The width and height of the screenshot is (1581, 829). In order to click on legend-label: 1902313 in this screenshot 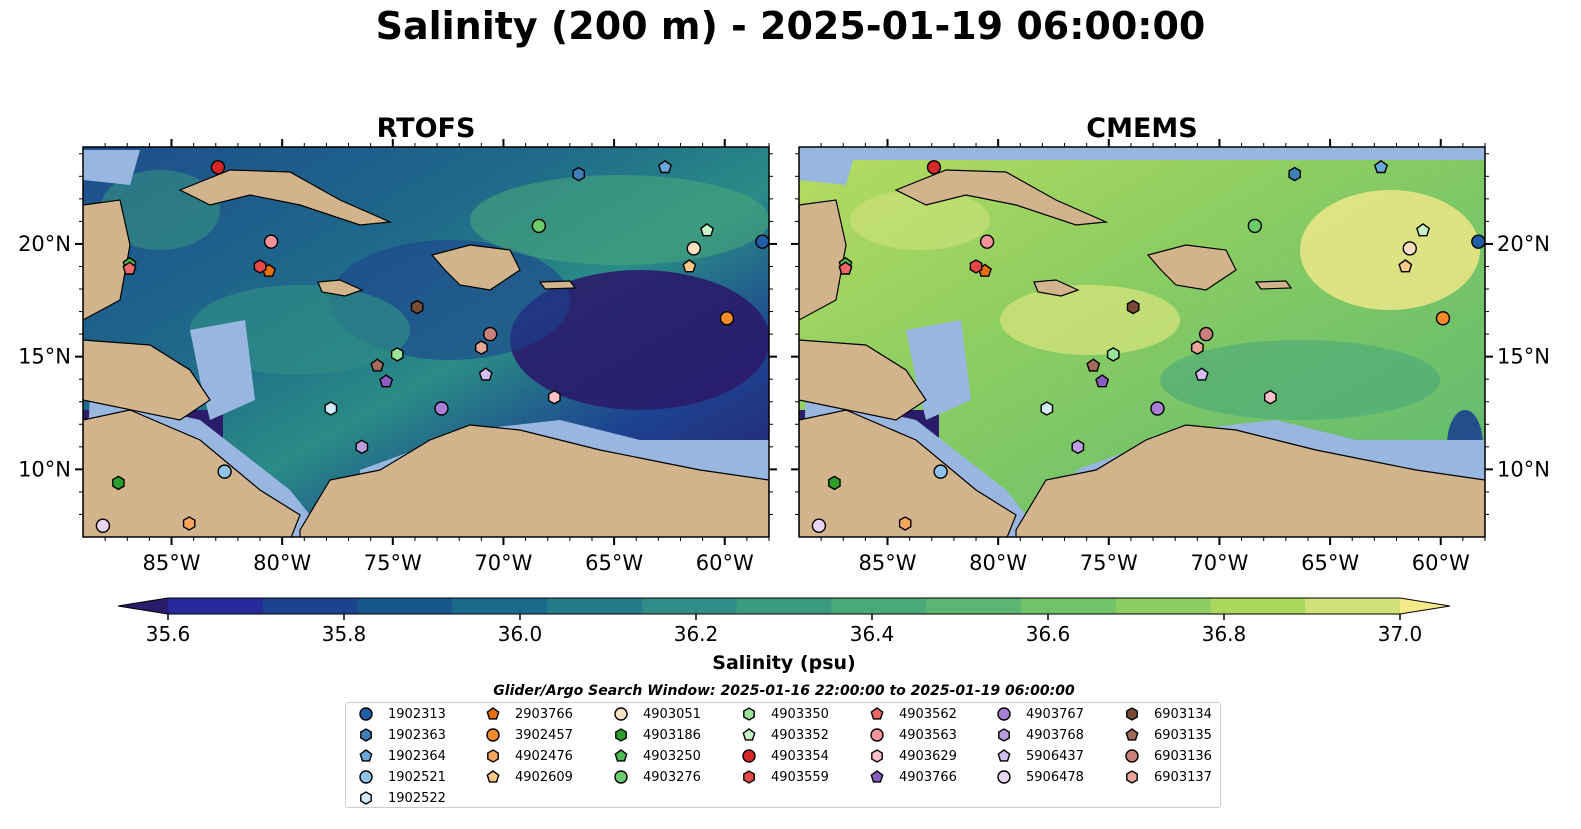, I will do `click(417, 714)`.